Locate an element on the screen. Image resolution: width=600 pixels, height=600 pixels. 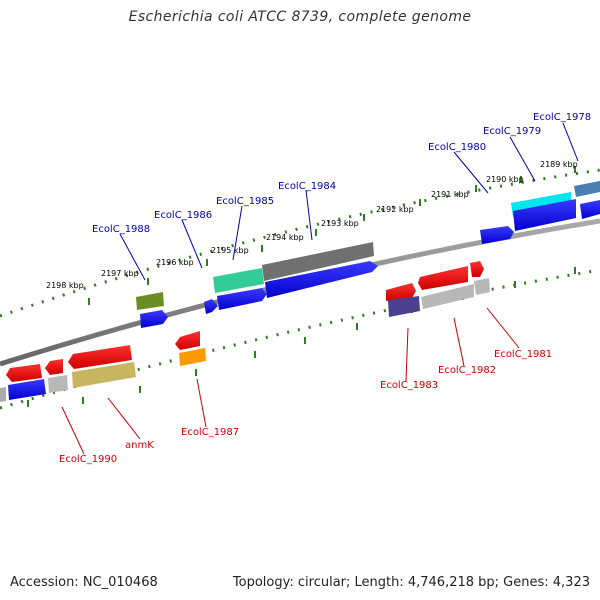
tick-label-2191: 2191 kbp is located at coordinates (450, 194).